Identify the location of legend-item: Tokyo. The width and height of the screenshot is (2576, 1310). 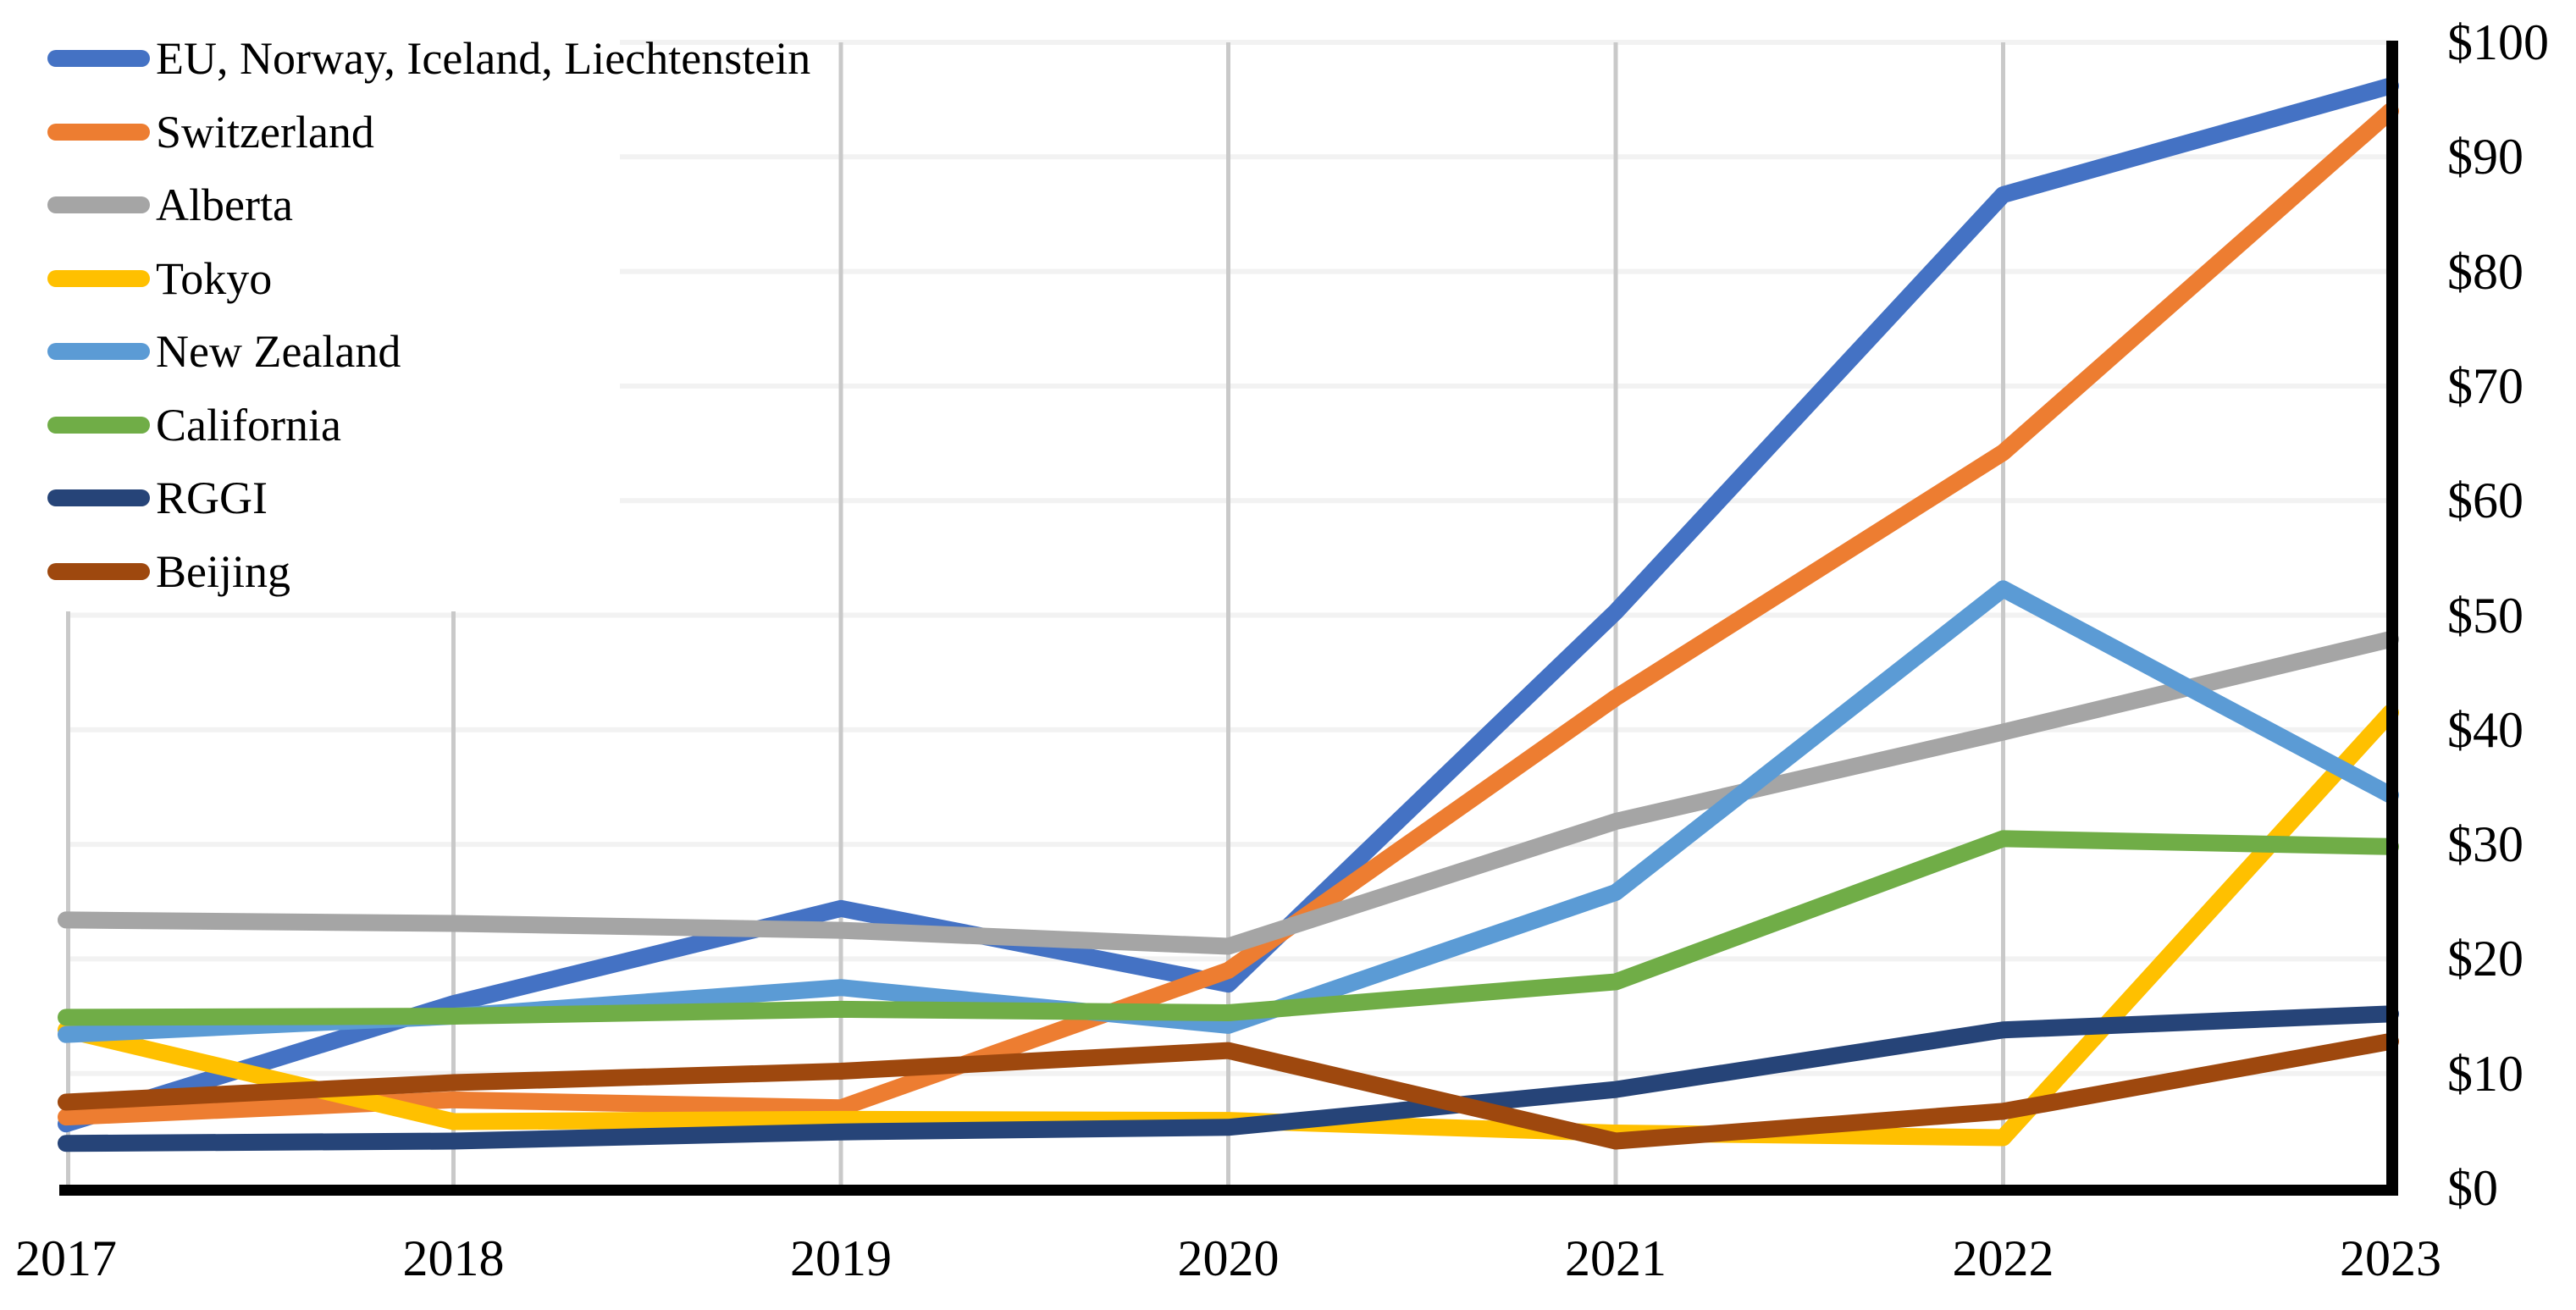
(334, 279).